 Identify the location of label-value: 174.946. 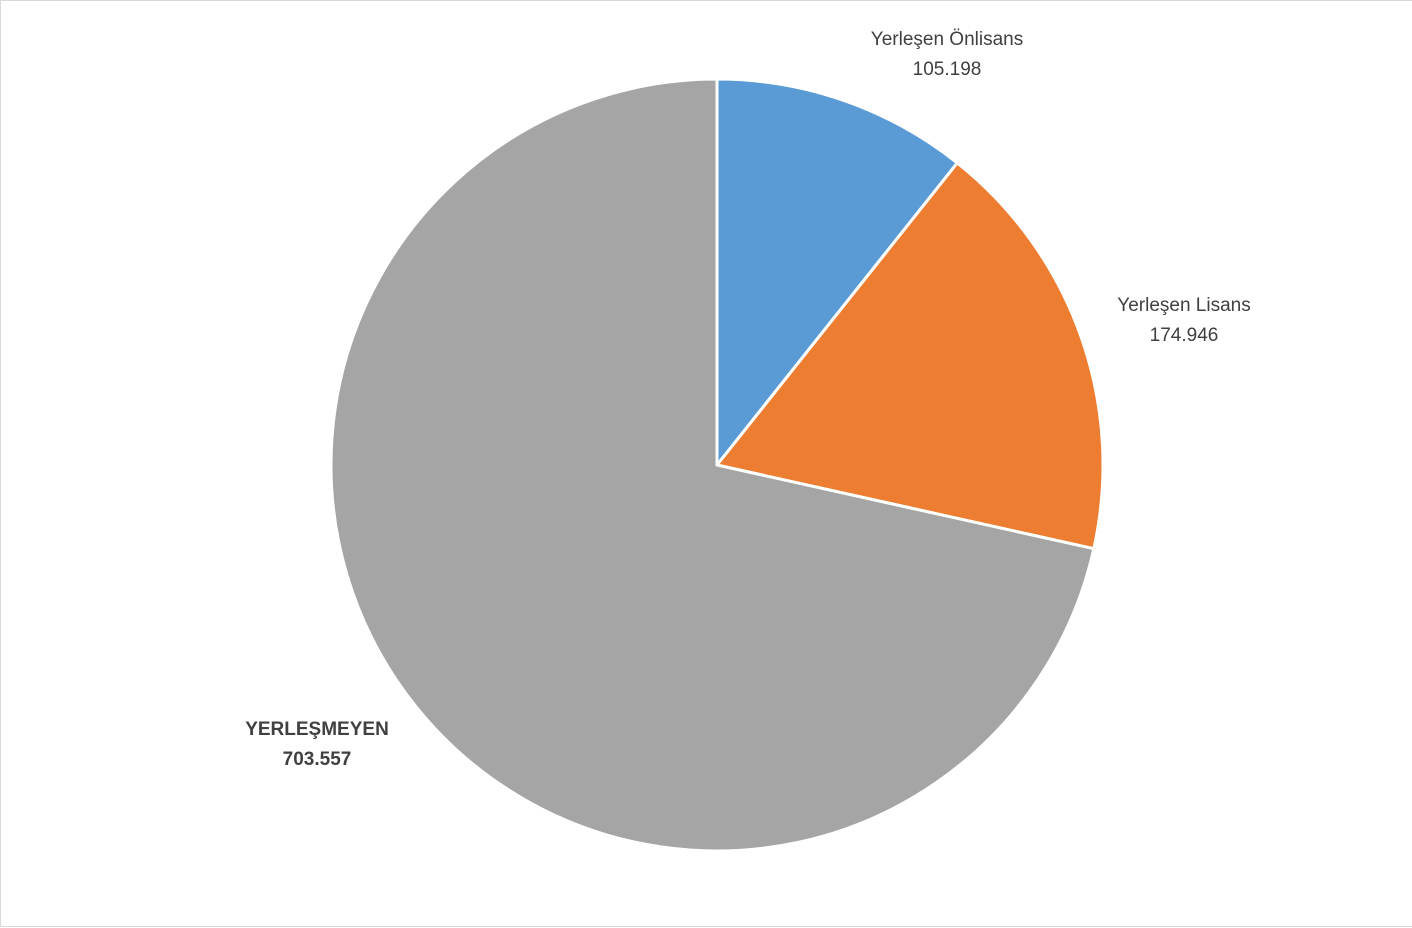
(1184, 335).